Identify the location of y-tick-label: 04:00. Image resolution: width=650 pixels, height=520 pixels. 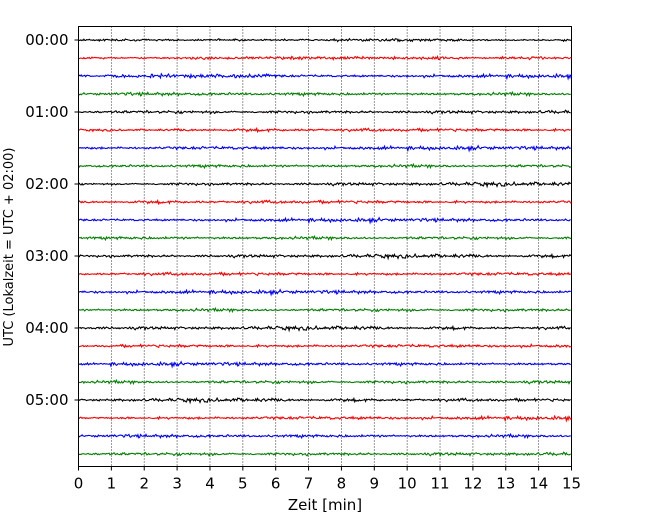
(46, 328).